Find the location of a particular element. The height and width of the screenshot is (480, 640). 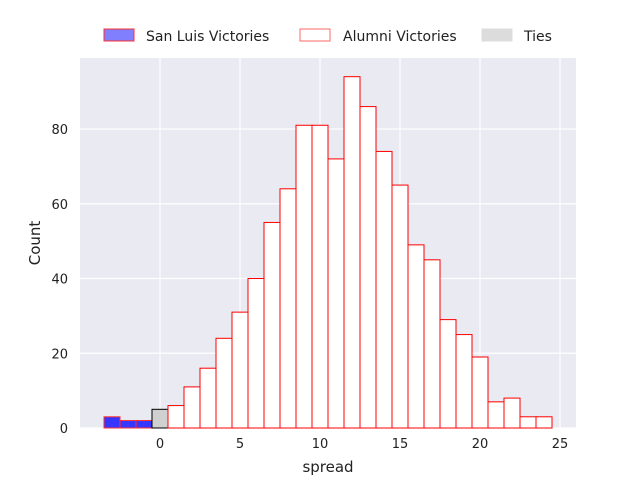

x-tick-label: 10 is located at coordinates (320, 444).